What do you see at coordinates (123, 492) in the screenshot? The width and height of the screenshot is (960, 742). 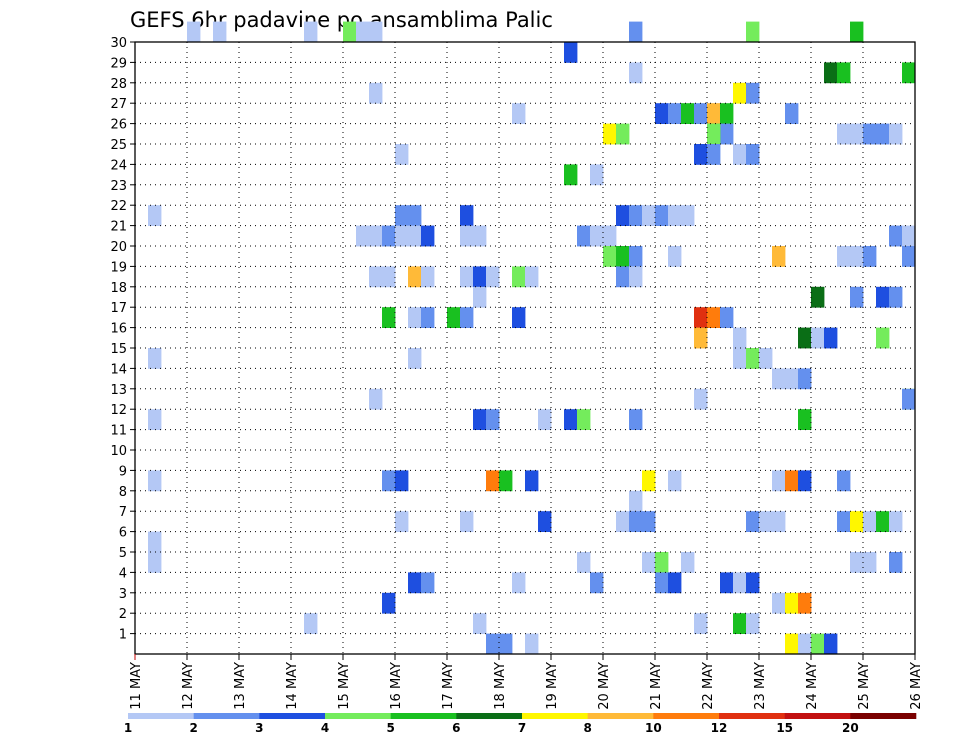 I see `y-tick-label: 8` at bounding box center [123, 492].